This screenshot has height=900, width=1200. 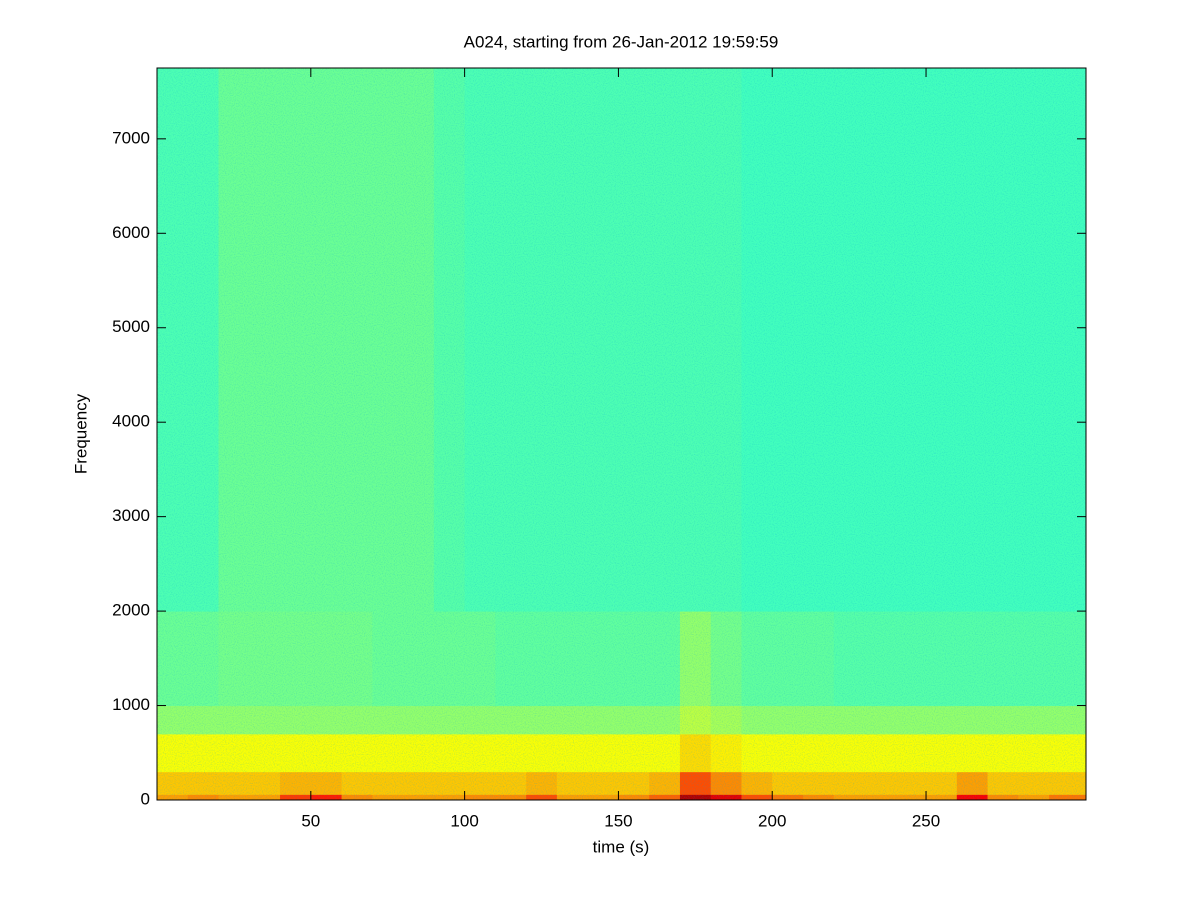 What do you see at coordinates (131, 610) in the screenshot?
I see `y-tick-label: 2000` at bounding box center [131, 610].